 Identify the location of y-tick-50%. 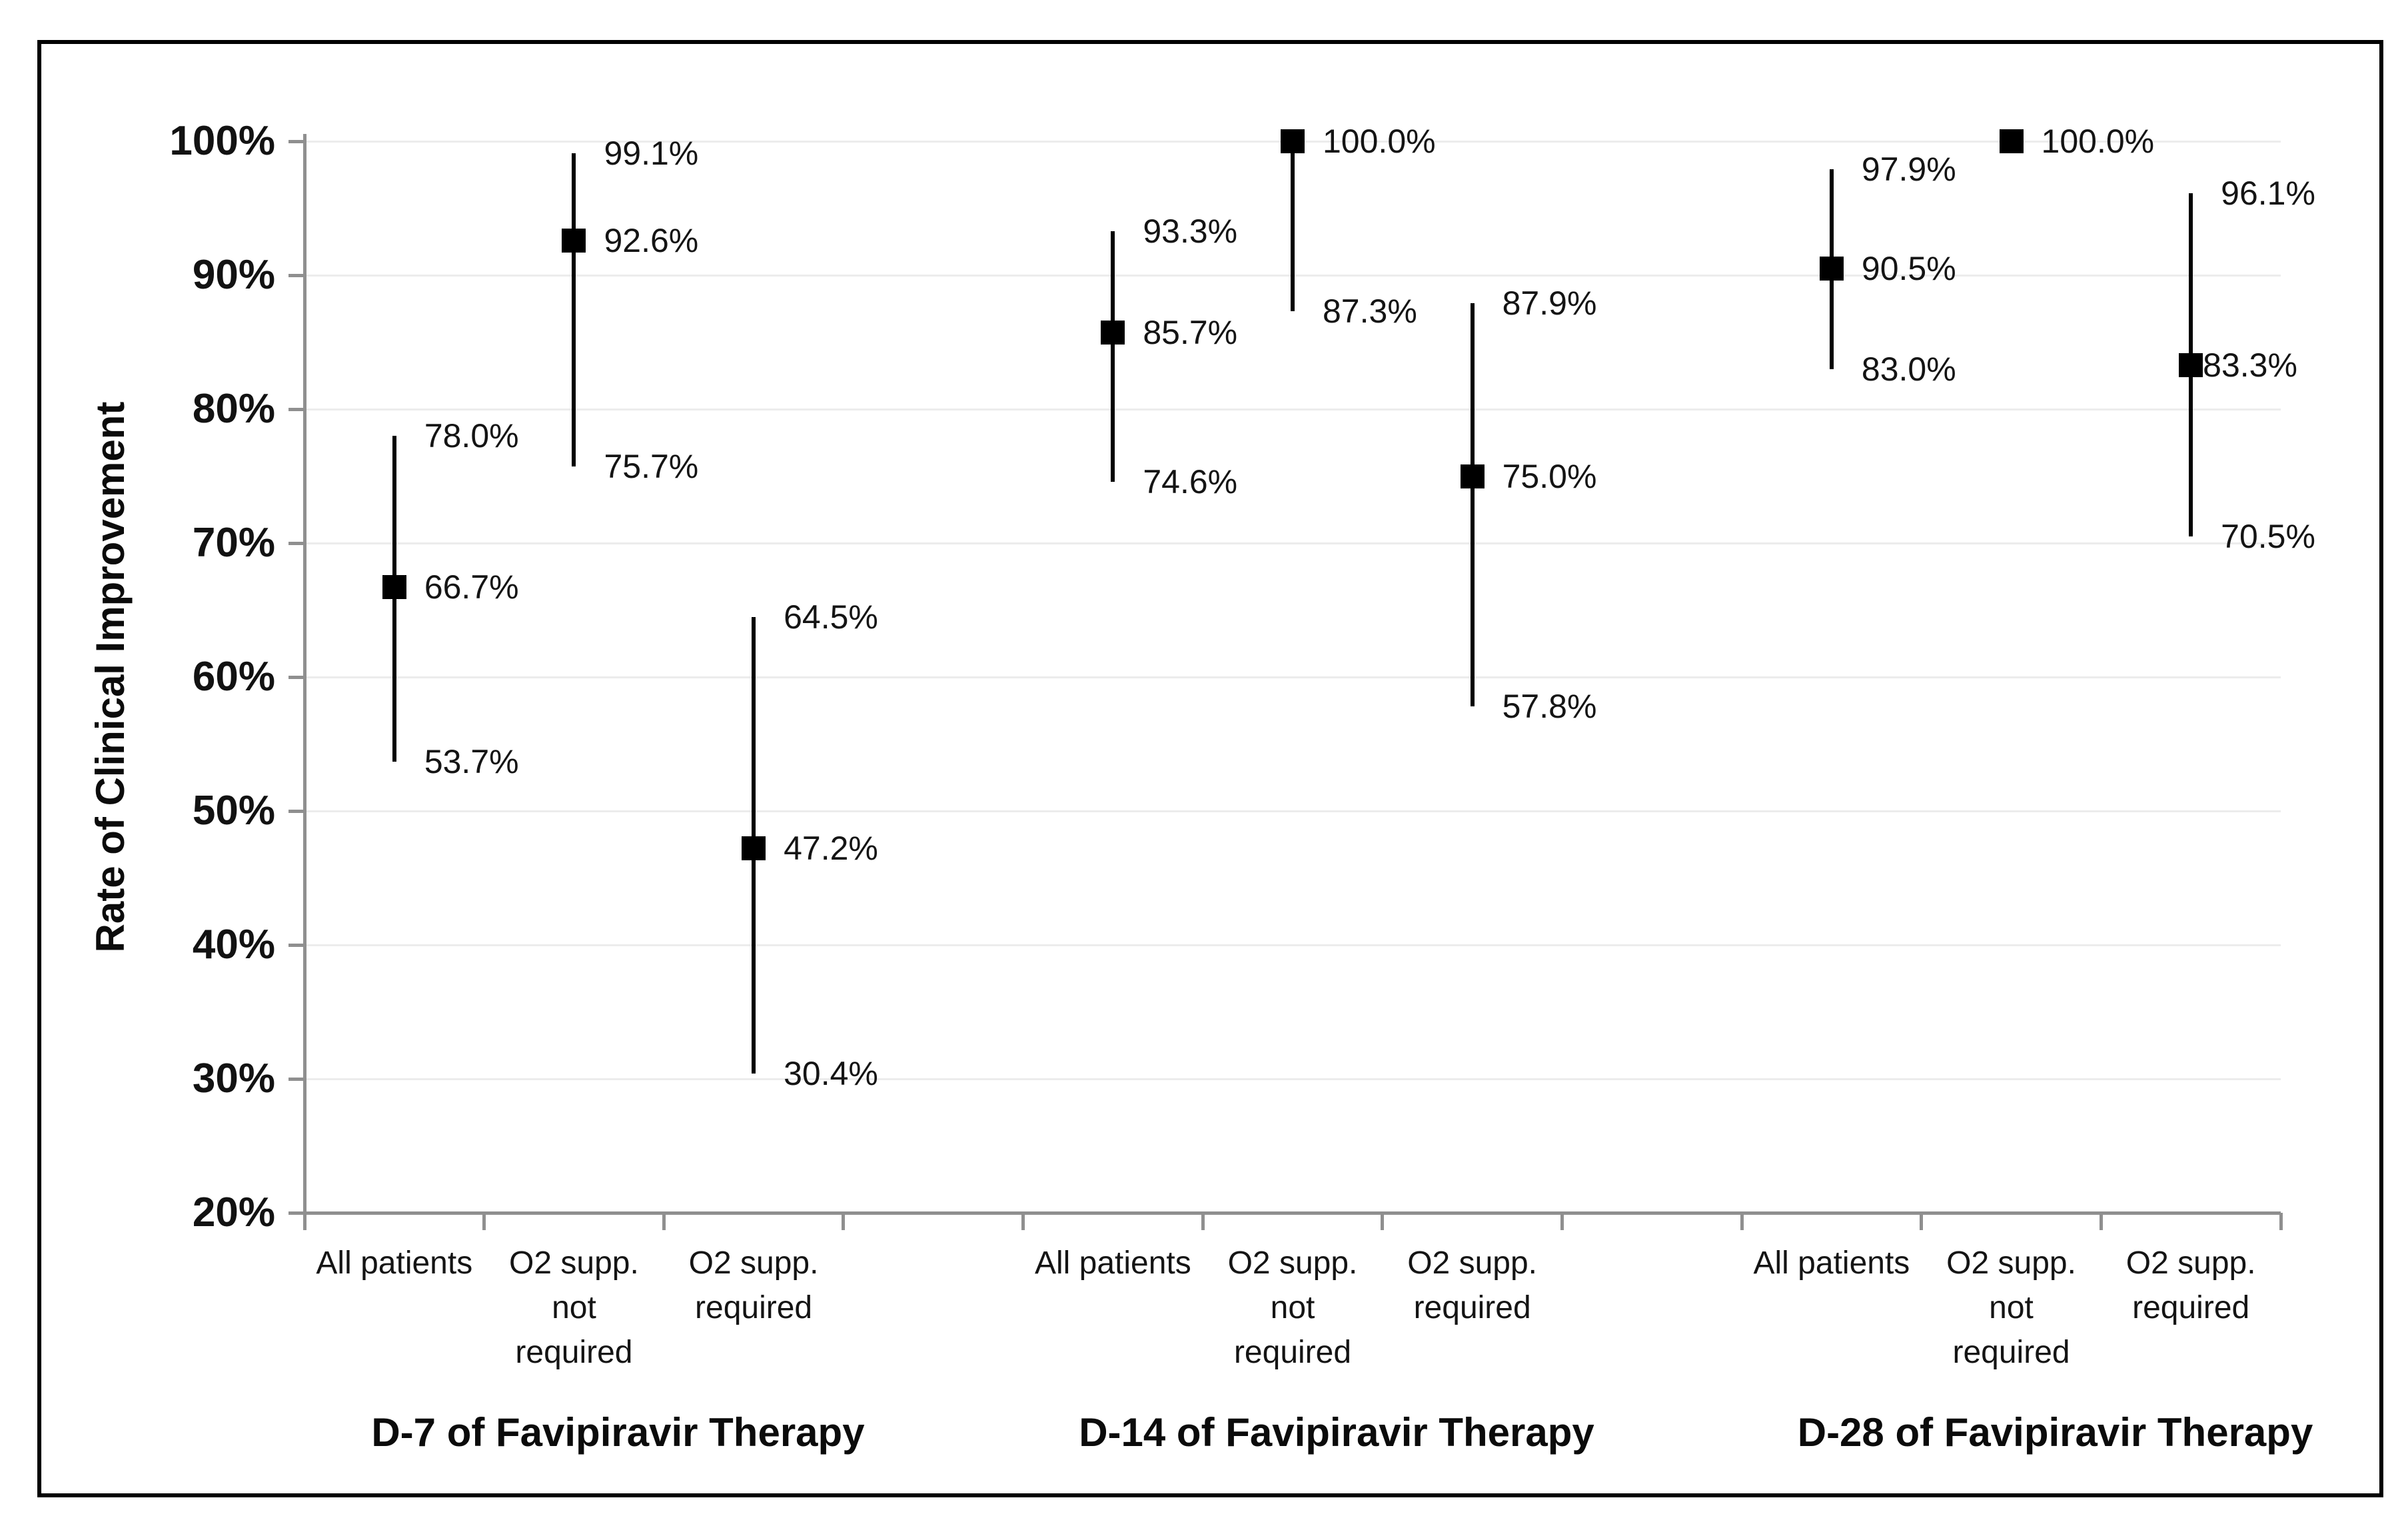
(296, 811).